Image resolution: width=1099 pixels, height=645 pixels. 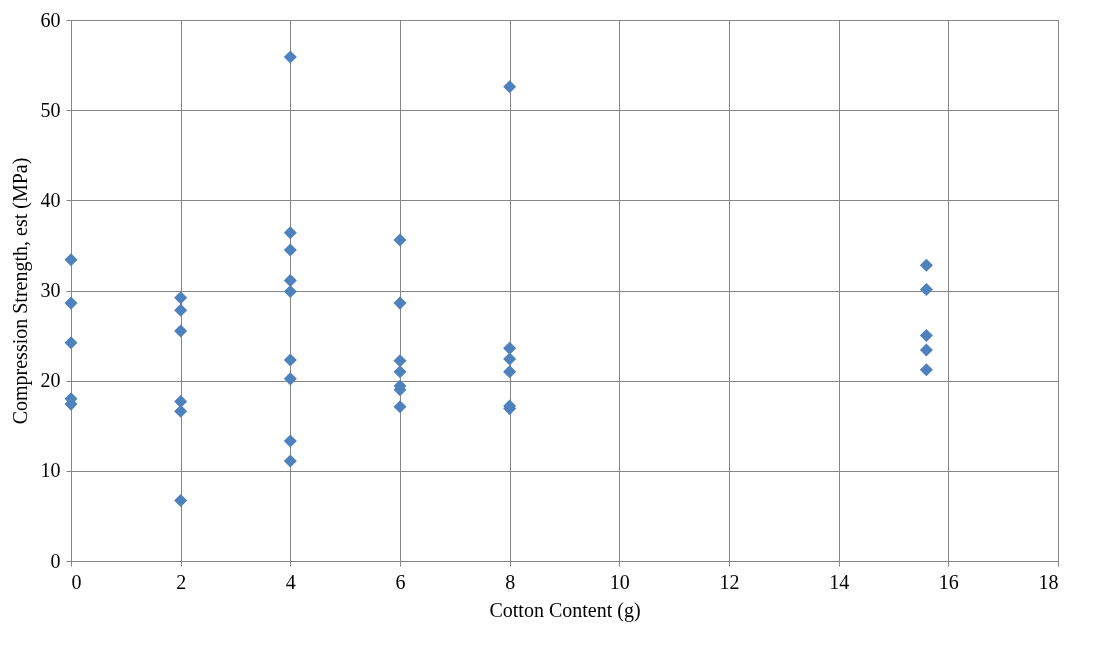 What do you see at coordinates (948, 581) in the screenshot?
I see `x-tick-label: 16` at bounding box center [948, 581].